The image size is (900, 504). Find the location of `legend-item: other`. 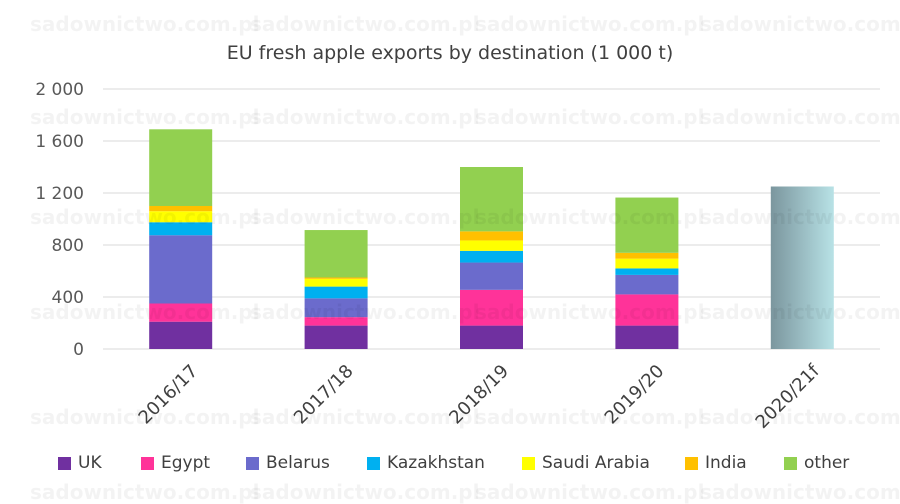

legend-item: other is located at coordinates (816, 463).